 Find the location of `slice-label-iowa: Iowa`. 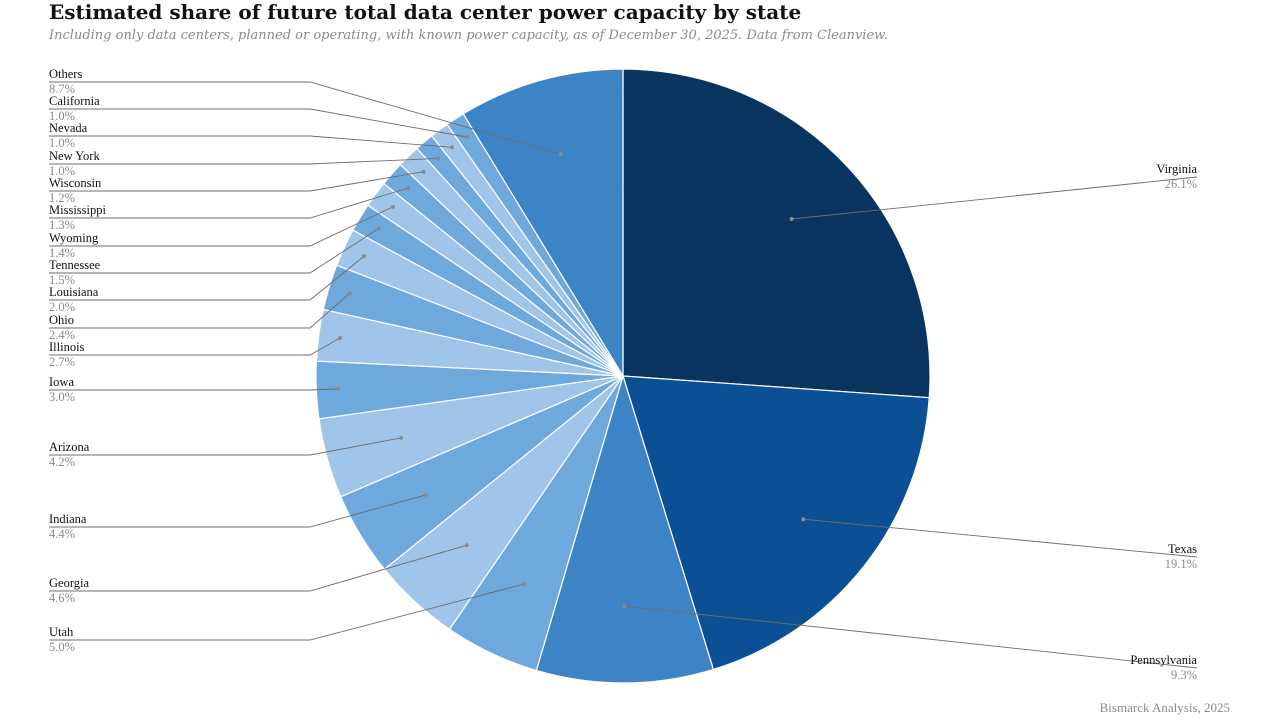

slice-label-iowa: Iowa is located at coordinates (61, 382).